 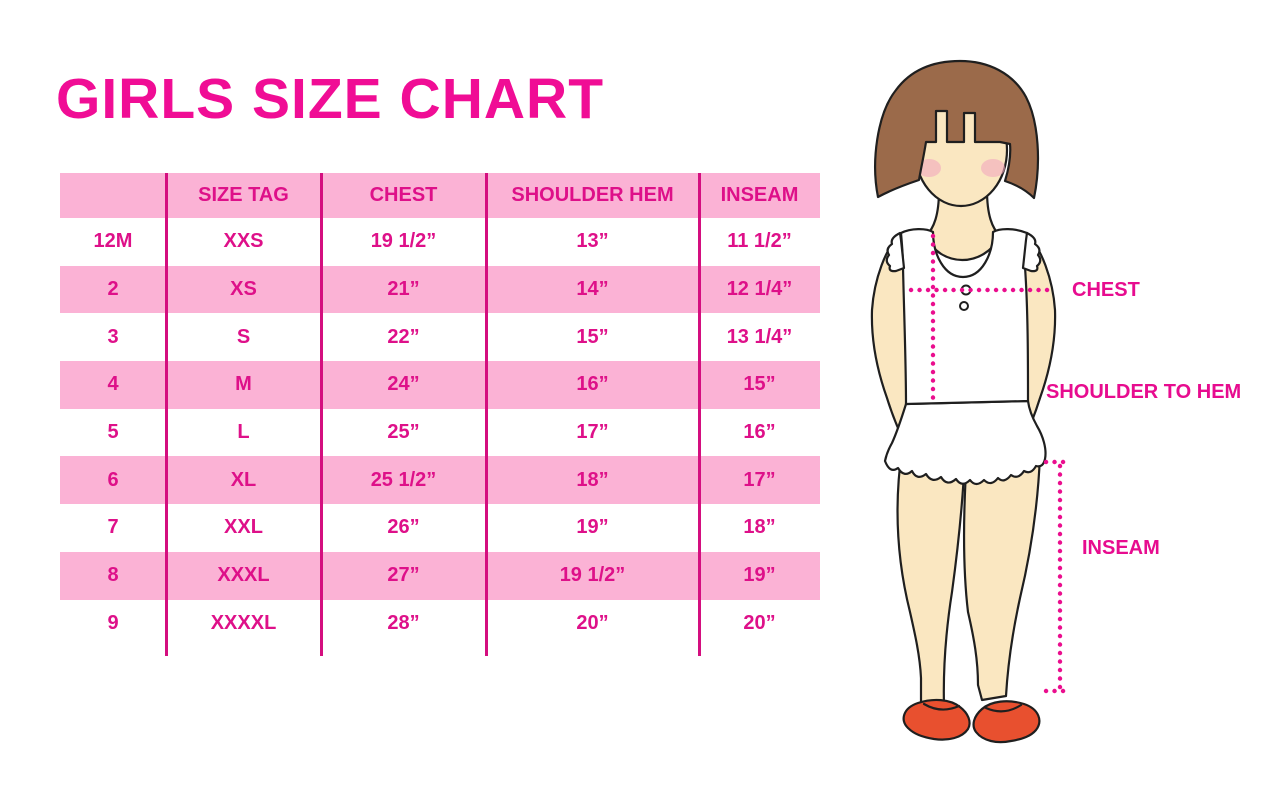 I want to click on table-cell: XXL, so click(x=243, y=527).